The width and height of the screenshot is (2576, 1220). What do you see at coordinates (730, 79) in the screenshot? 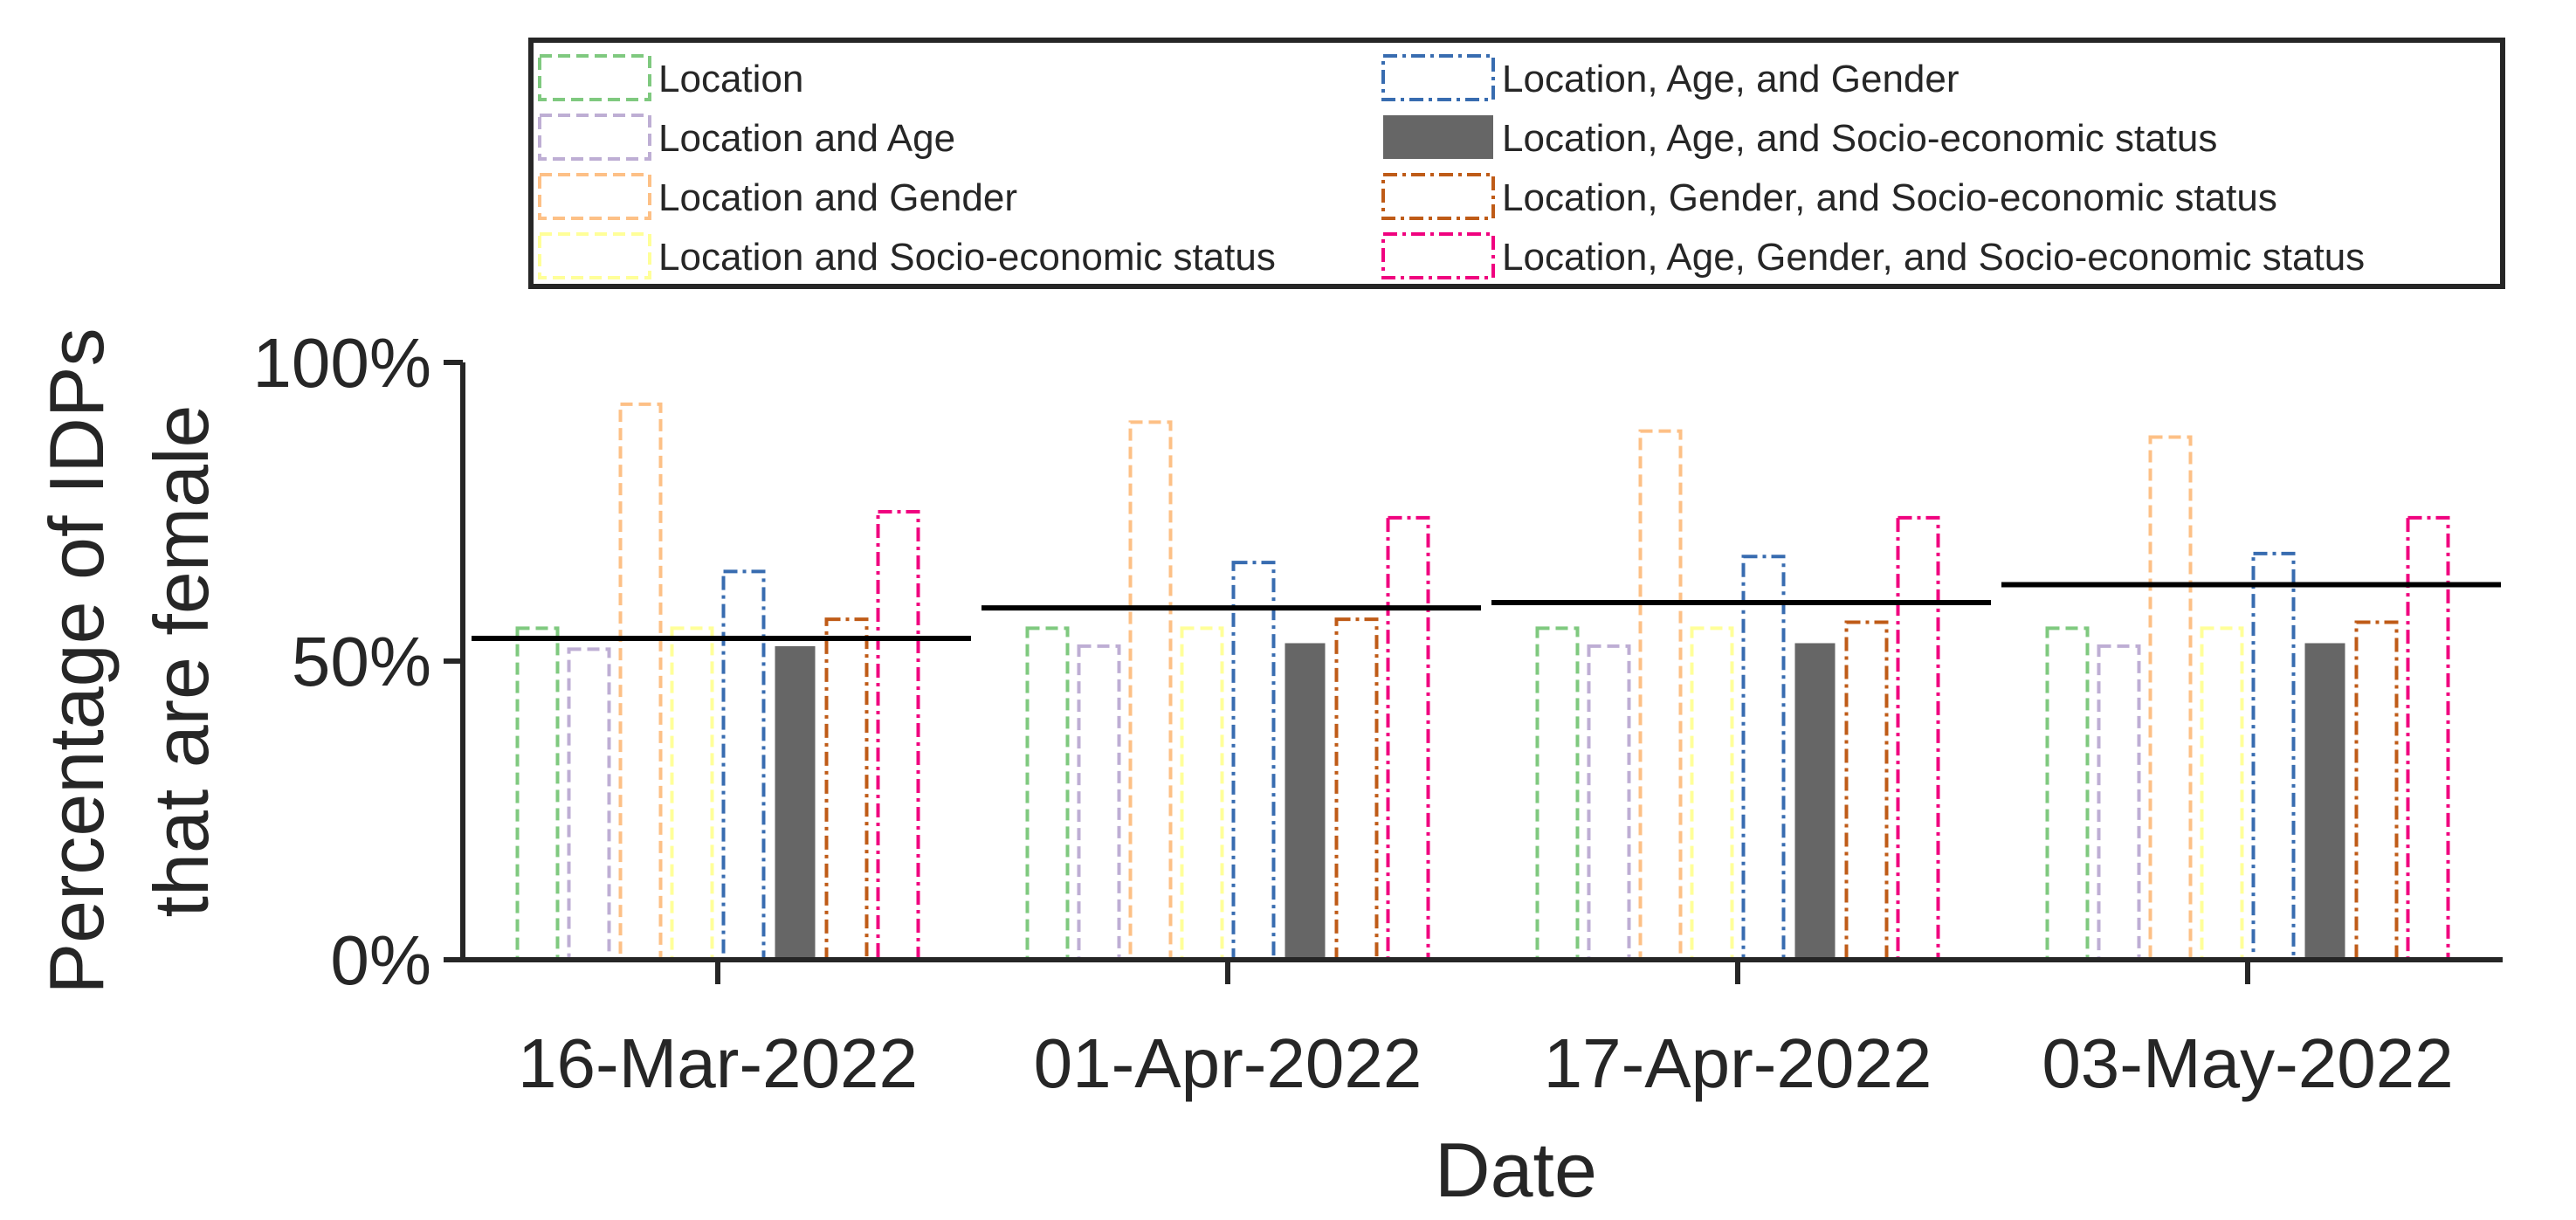
I see `legend-label: Location` at bounding box center [730, 79].